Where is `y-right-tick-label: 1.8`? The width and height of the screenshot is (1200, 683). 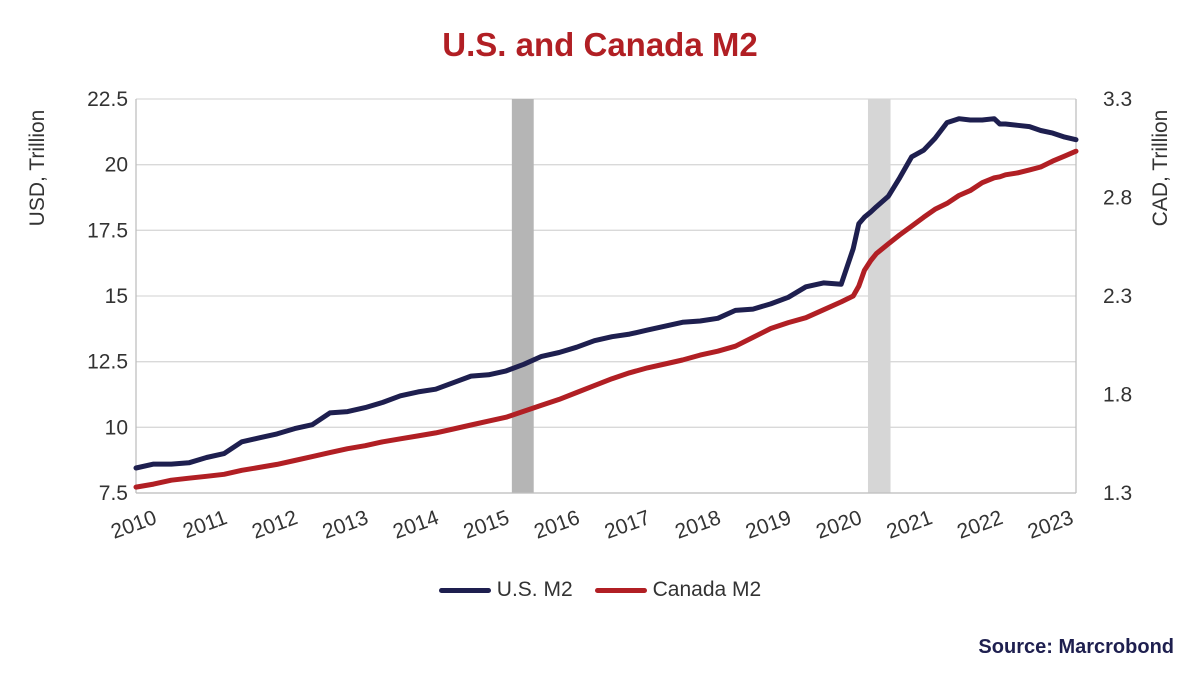
y-right-tick-label: 1.8 is located at coordinates (1117, 395).